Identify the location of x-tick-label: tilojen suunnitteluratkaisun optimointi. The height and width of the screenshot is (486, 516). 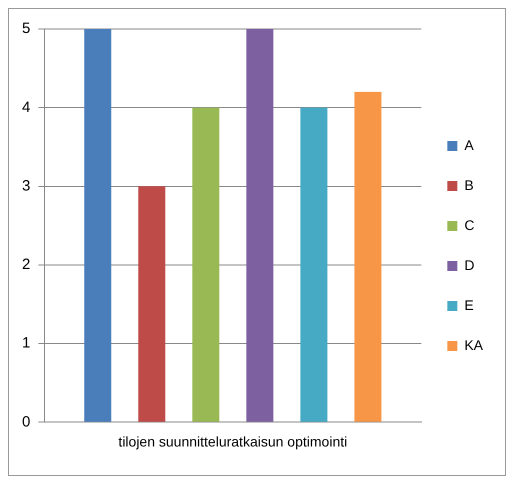
(233, 441).